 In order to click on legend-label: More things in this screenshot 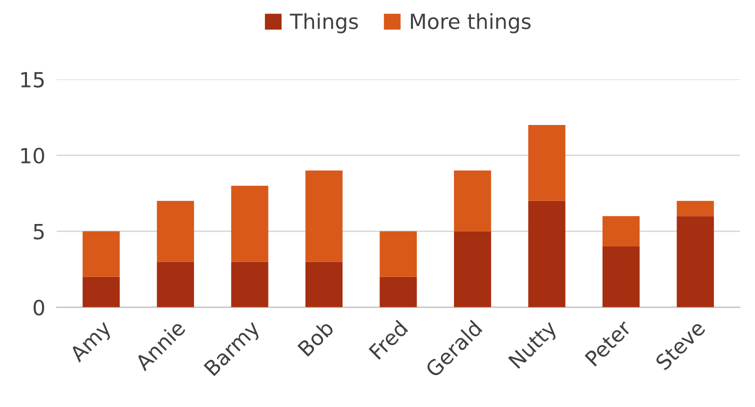, I will do `click(470, 23)`.